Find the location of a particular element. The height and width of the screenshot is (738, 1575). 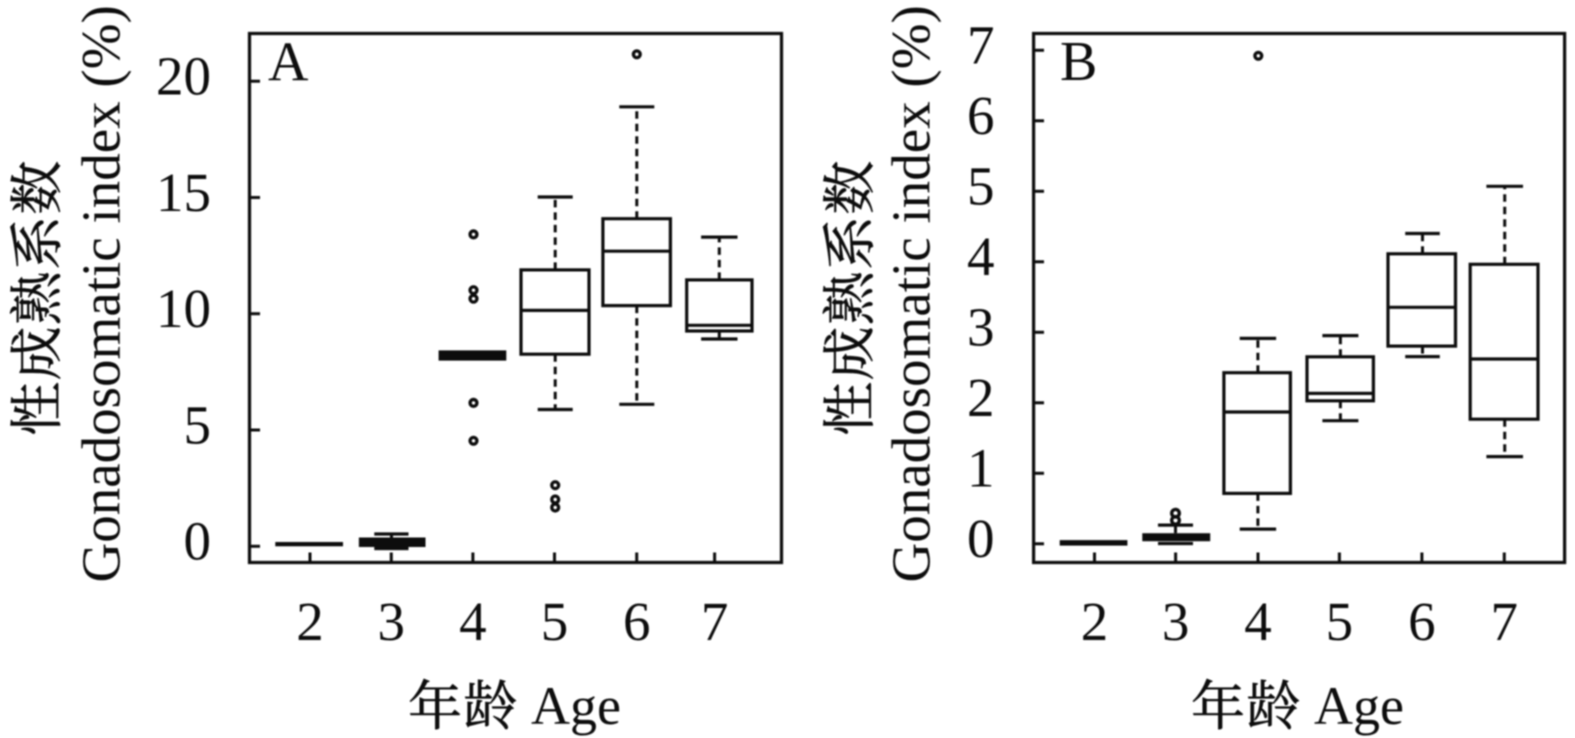

svg-text: 20 is located at coordinates (183, 76).